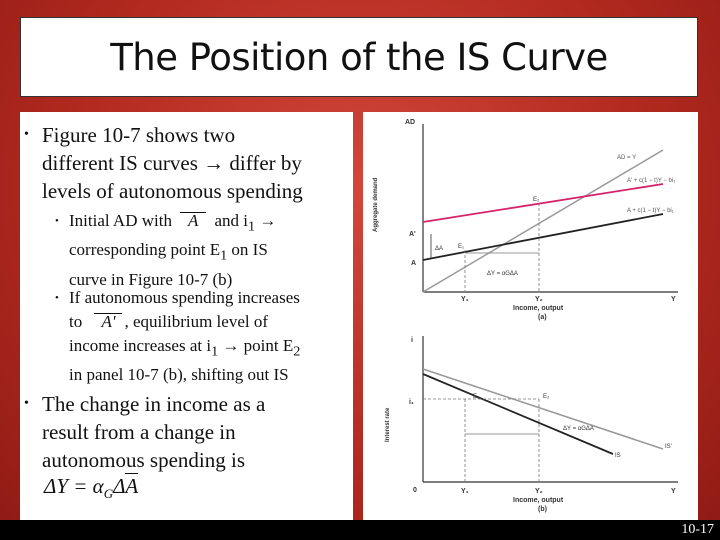 Image resolution: width=720 pixels, height=540 pixels. I want to click on panel-b-delta-y: ΔY = αGΔA, so click(578, 429).